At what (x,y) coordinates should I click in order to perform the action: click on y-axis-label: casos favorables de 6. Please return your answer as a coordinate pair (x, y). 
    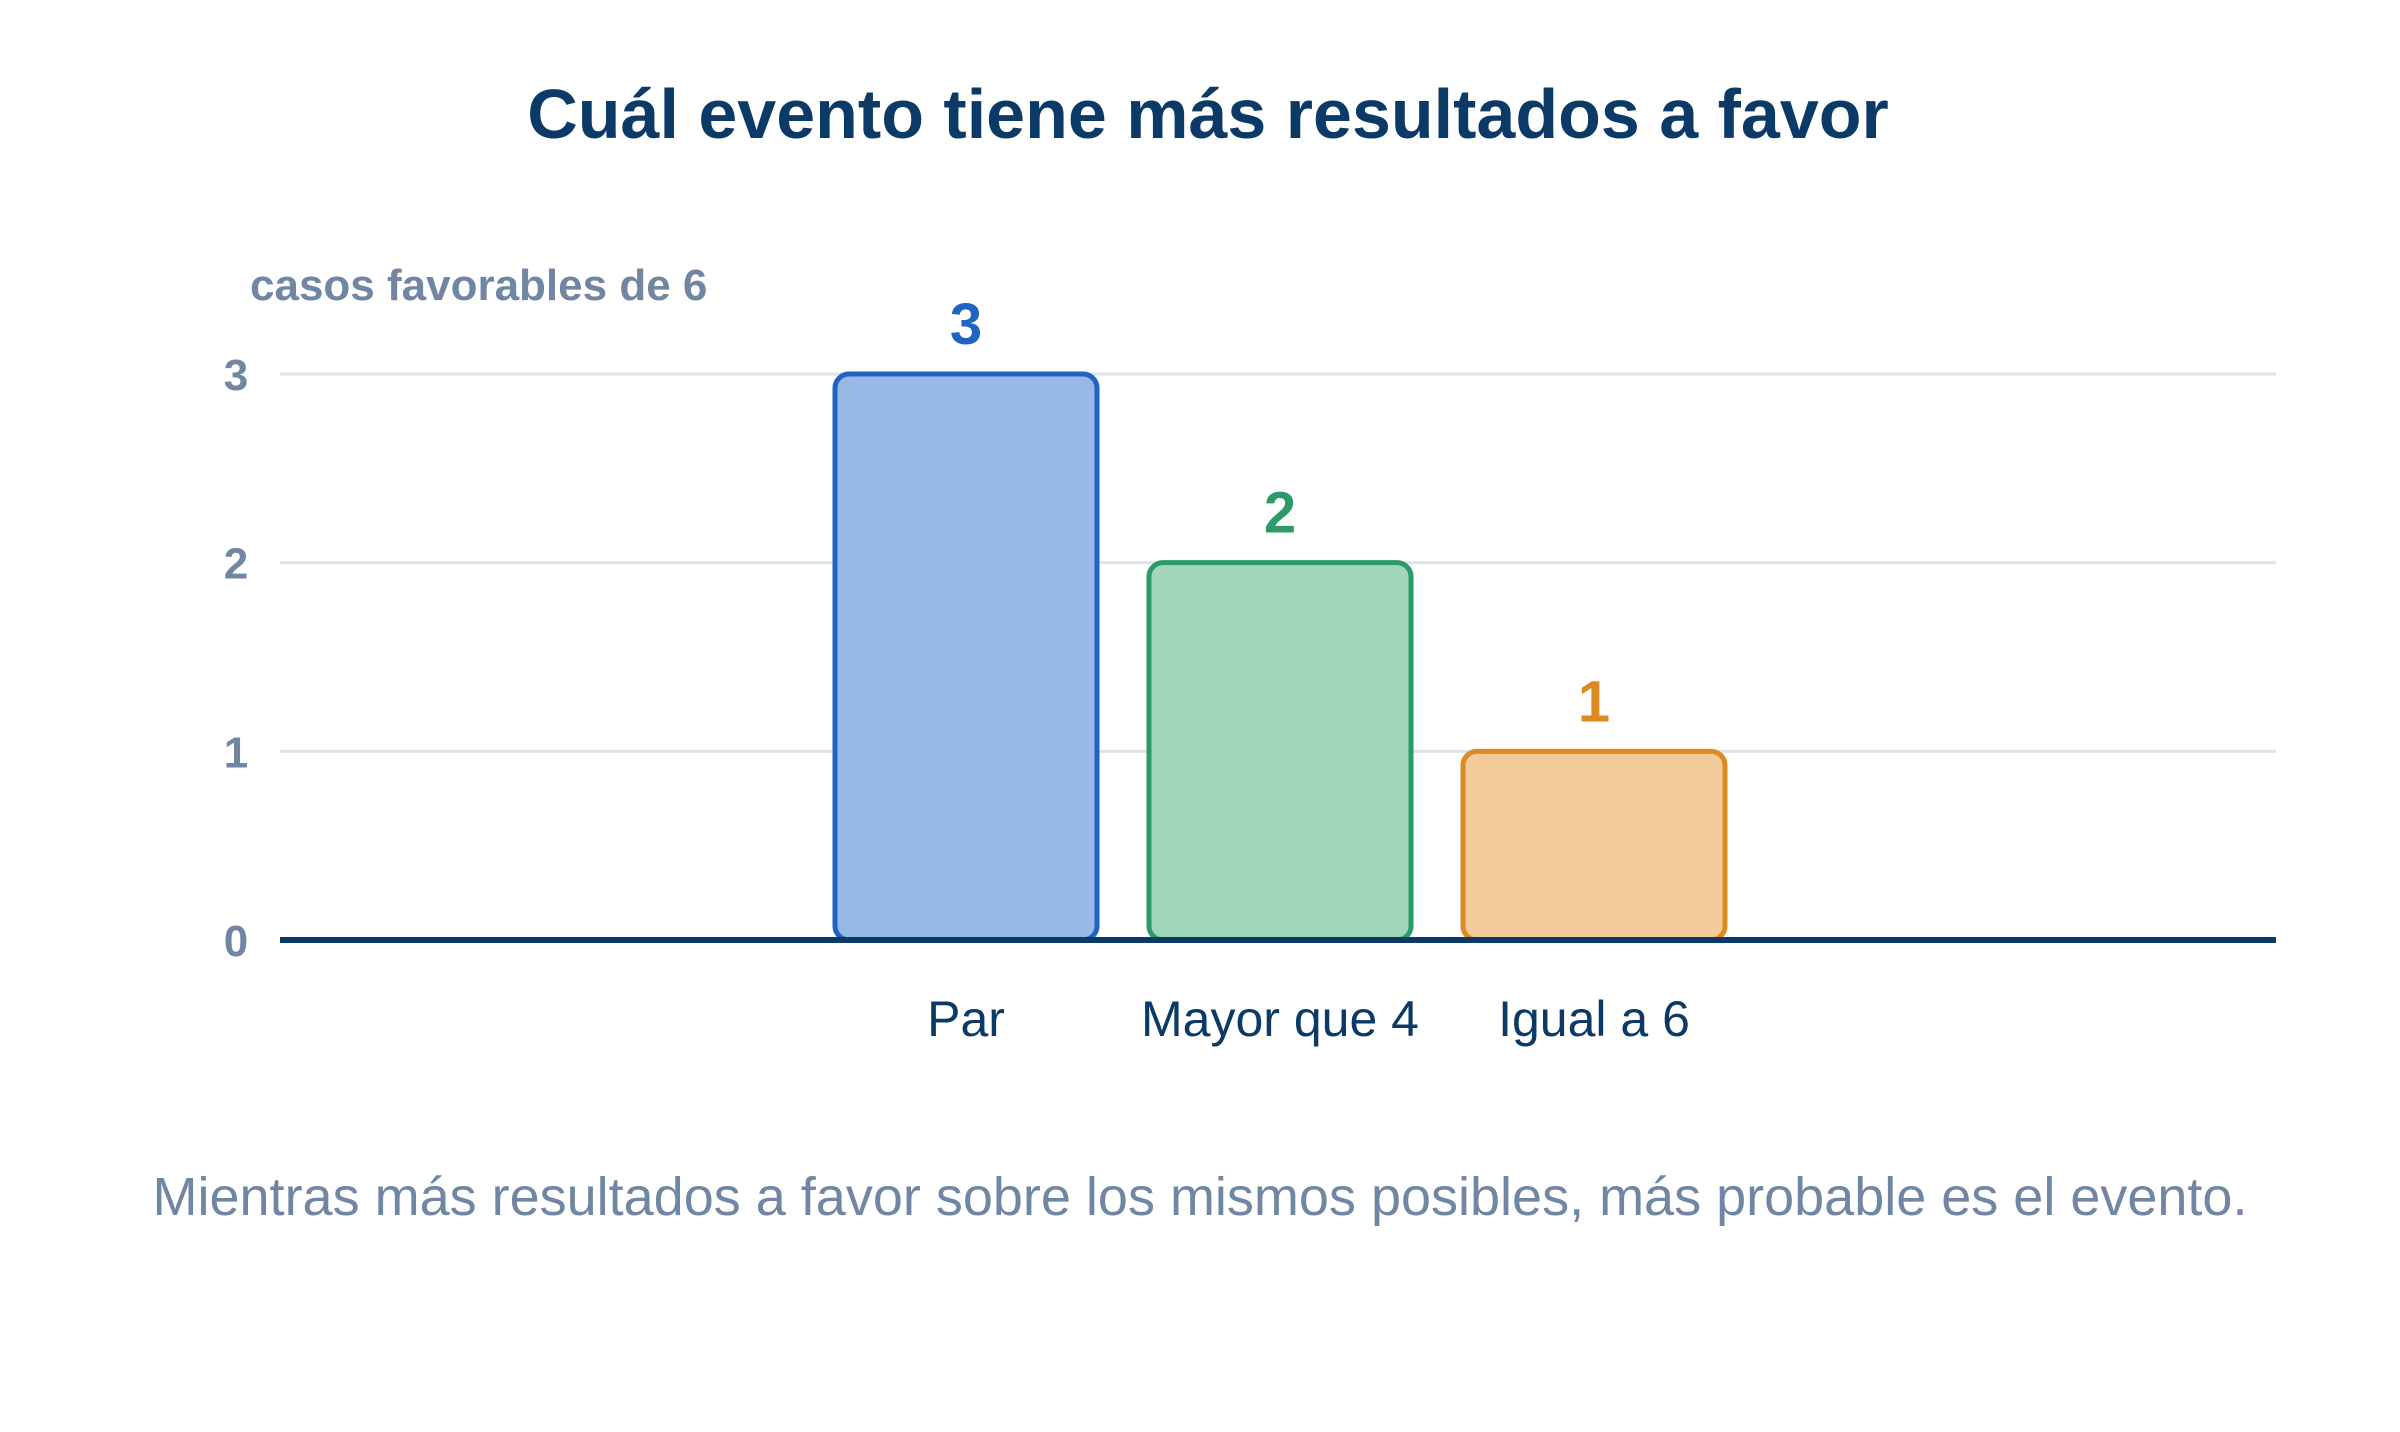
    Looking at the image, I should click on (478, 285).